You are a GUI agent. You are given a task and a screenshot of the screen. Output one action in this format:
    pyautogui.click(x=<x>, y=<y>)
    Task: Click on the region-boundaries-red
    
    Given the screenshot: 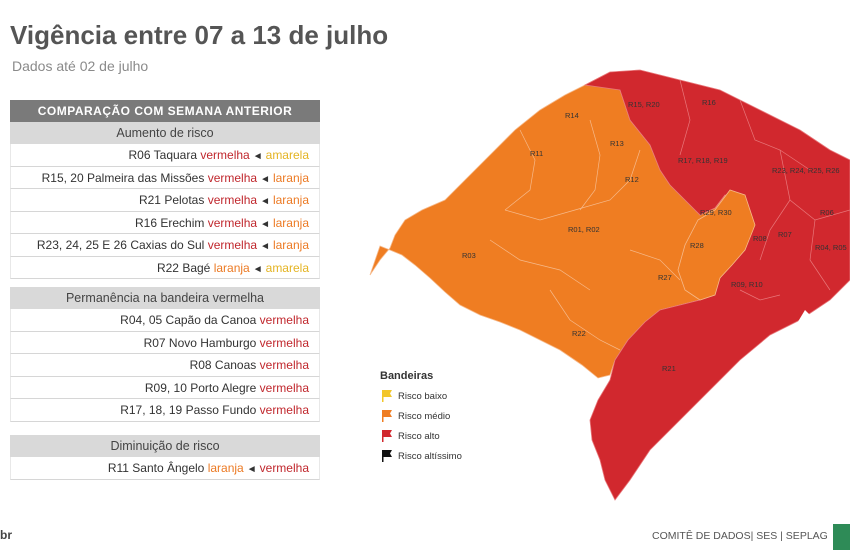 What is the action you would take?
    pyautogui.click(x=764, y=190)
    